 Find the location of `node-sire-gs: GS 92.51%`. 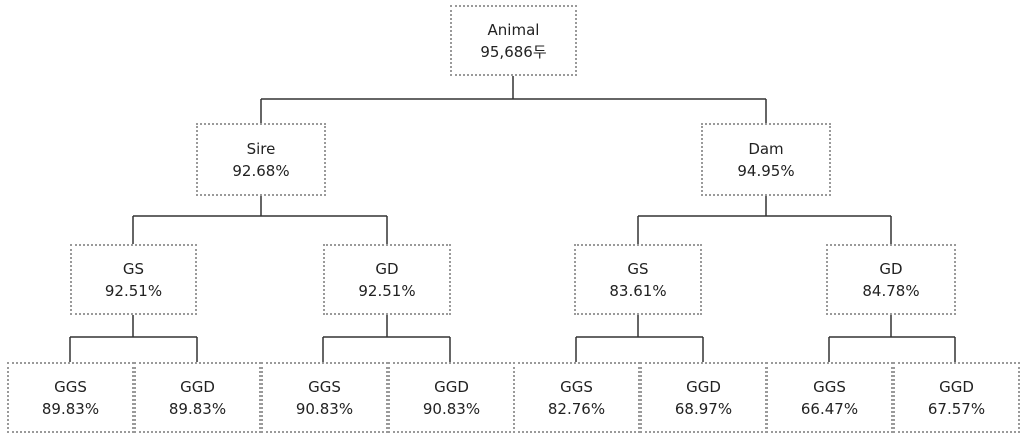

node-sire-gs: GS 92.51% is located at coordinates (133, 279).